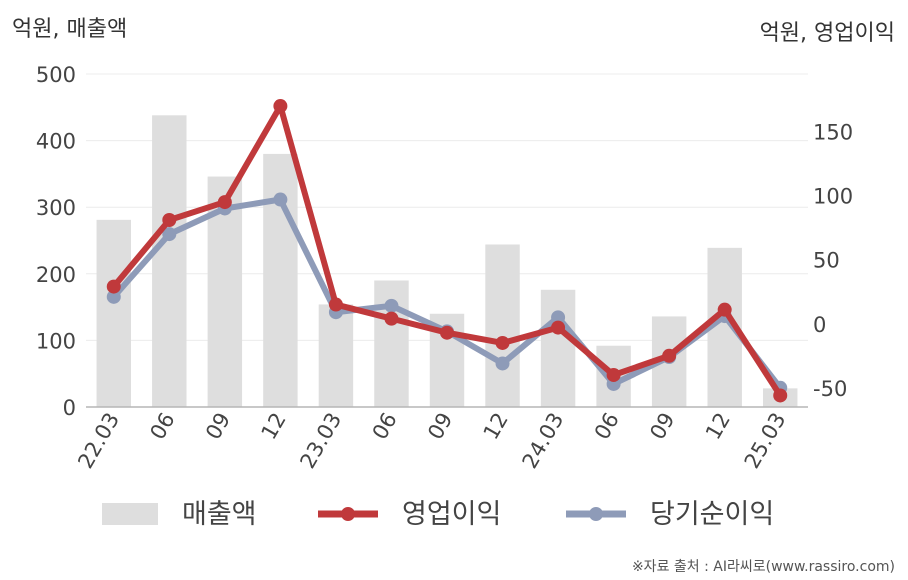 The height and width of the screenshot is (580, 908). I want to click on legend: 매출액 영업이익 당기순이익, so click(438, 514).